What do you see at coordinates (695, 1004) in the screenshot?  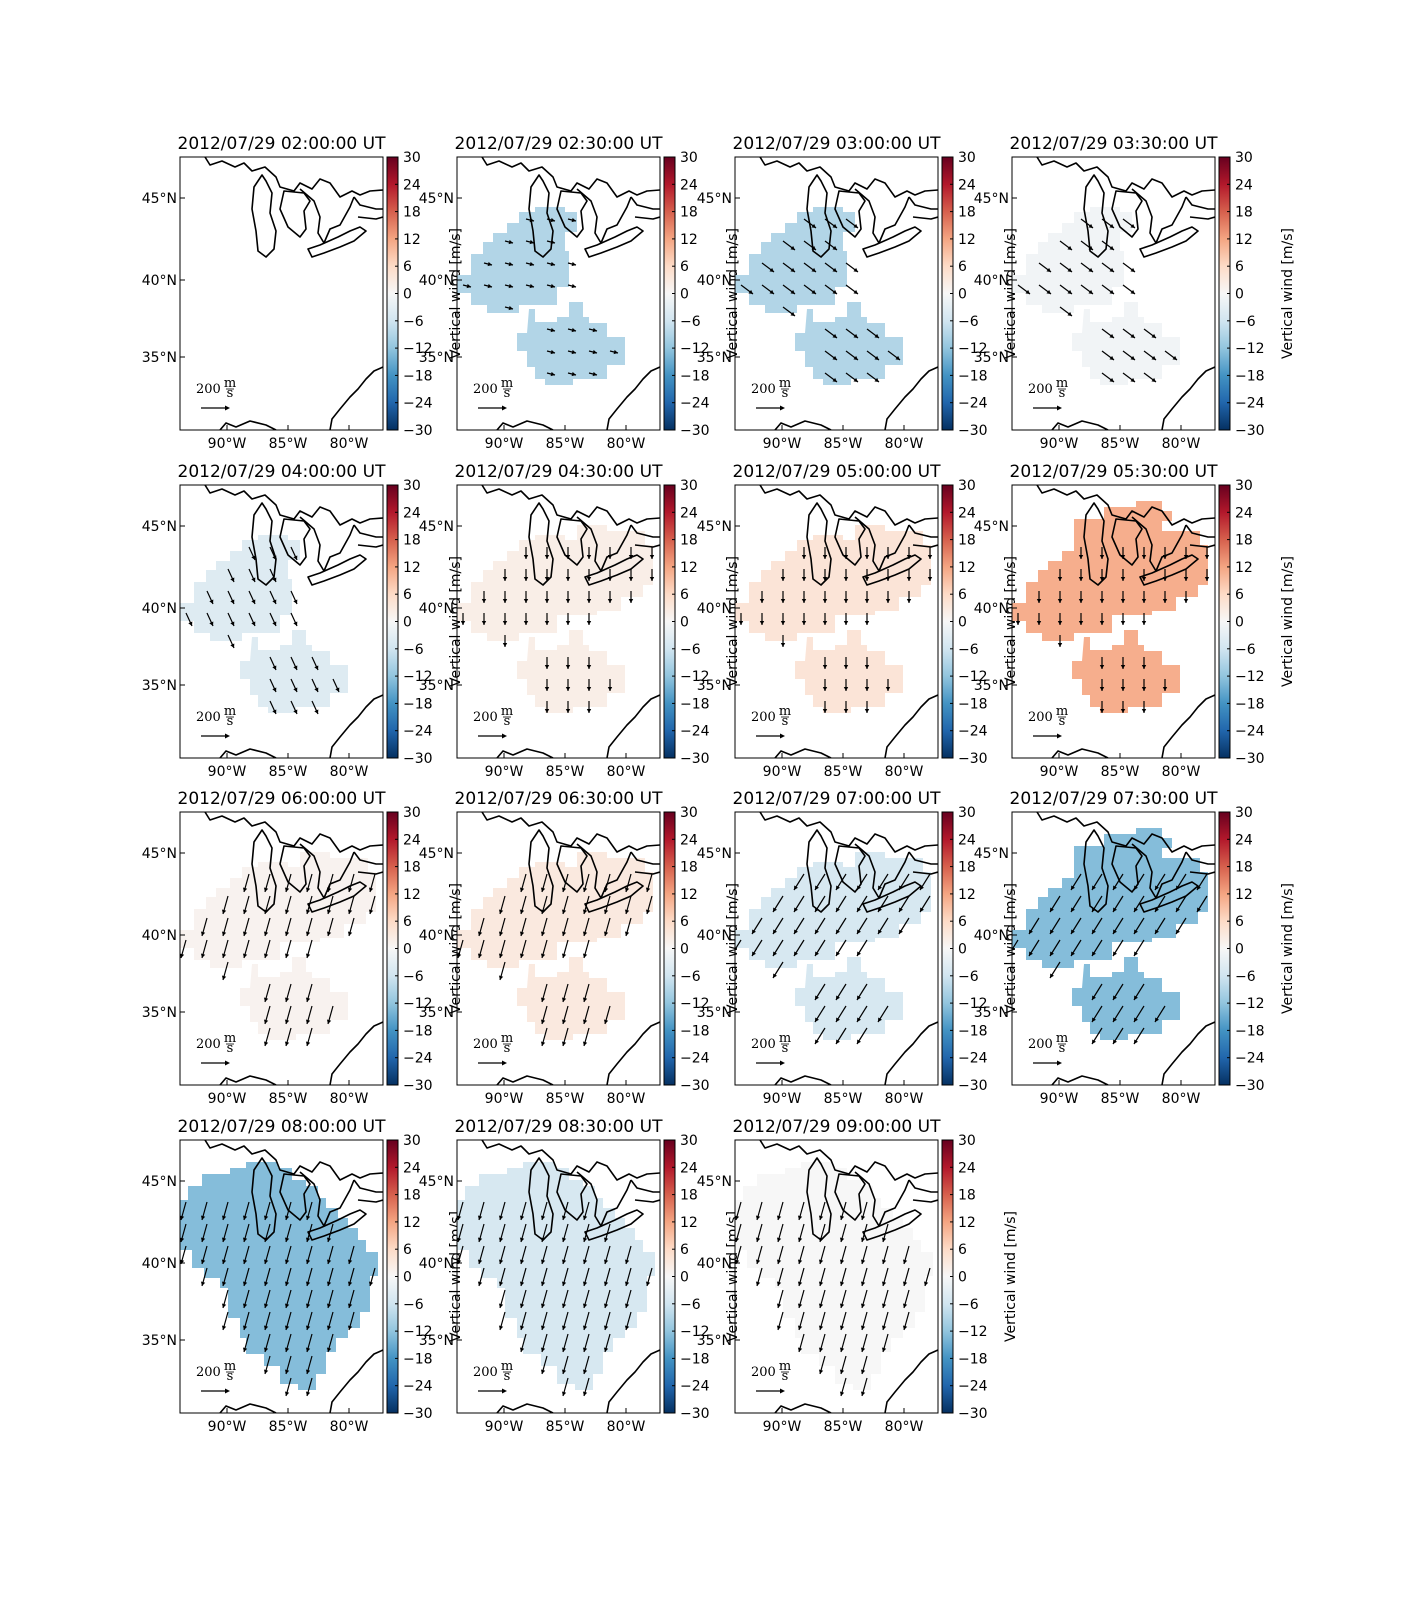 I see `colorbar-tick-label: −12` at bounding box center [695, 1004].